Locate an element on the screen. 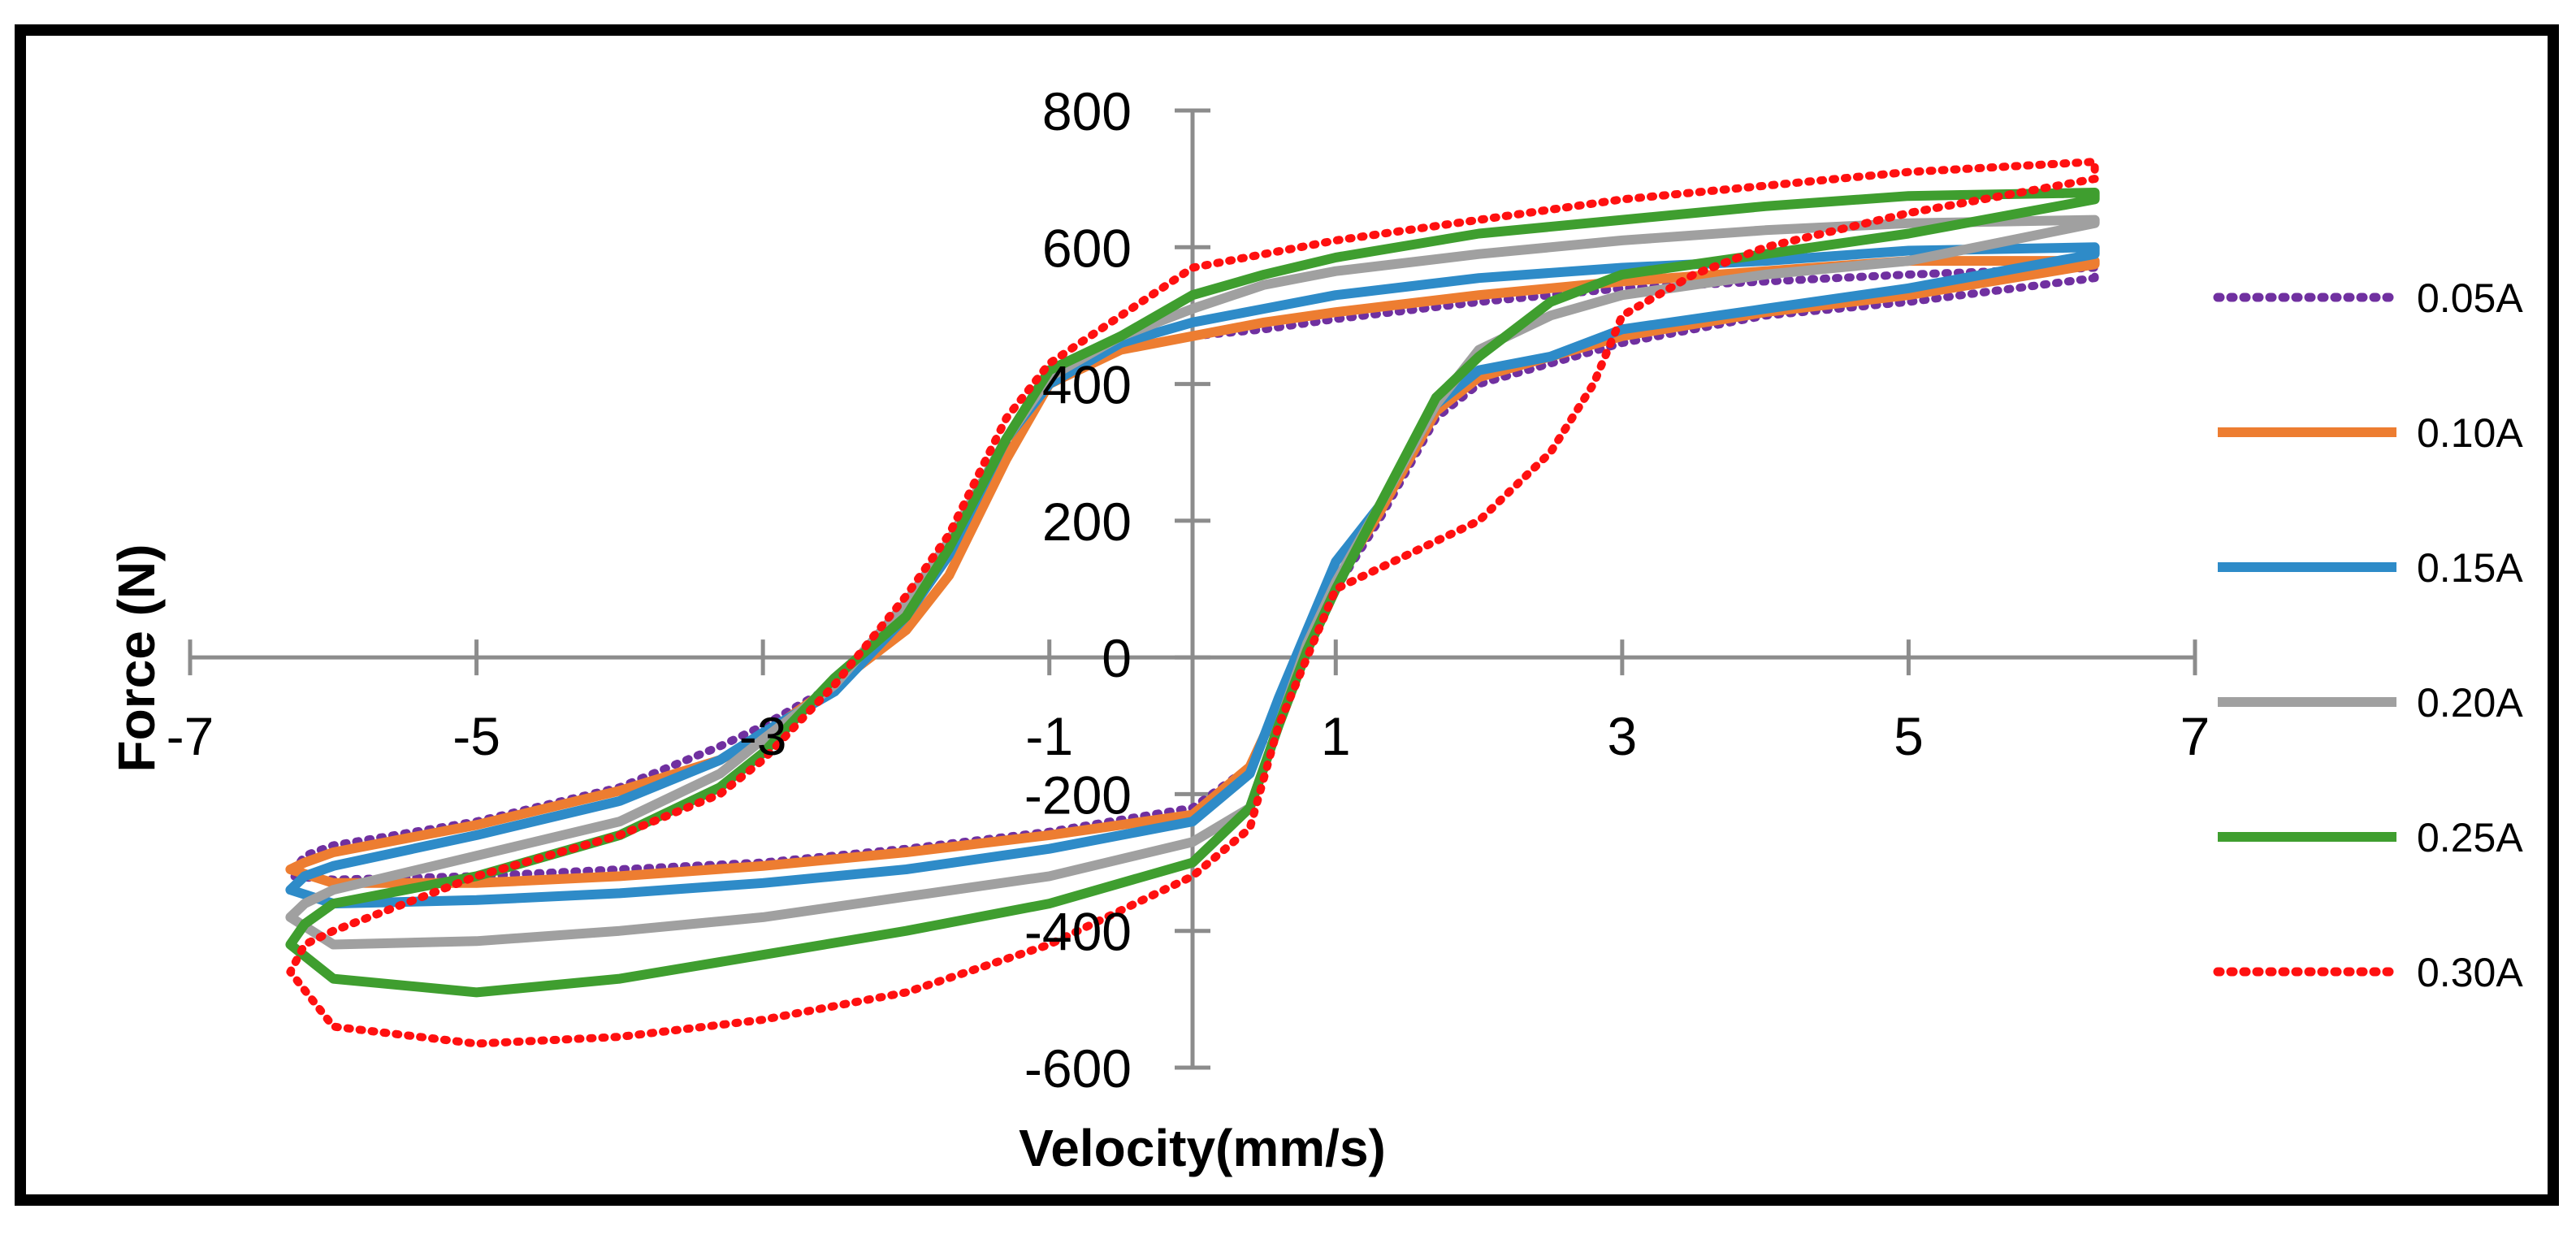 The width and height of the screenshot is (2576, 1235). x-tick-label: -3 is located at coordinates (763, 736).